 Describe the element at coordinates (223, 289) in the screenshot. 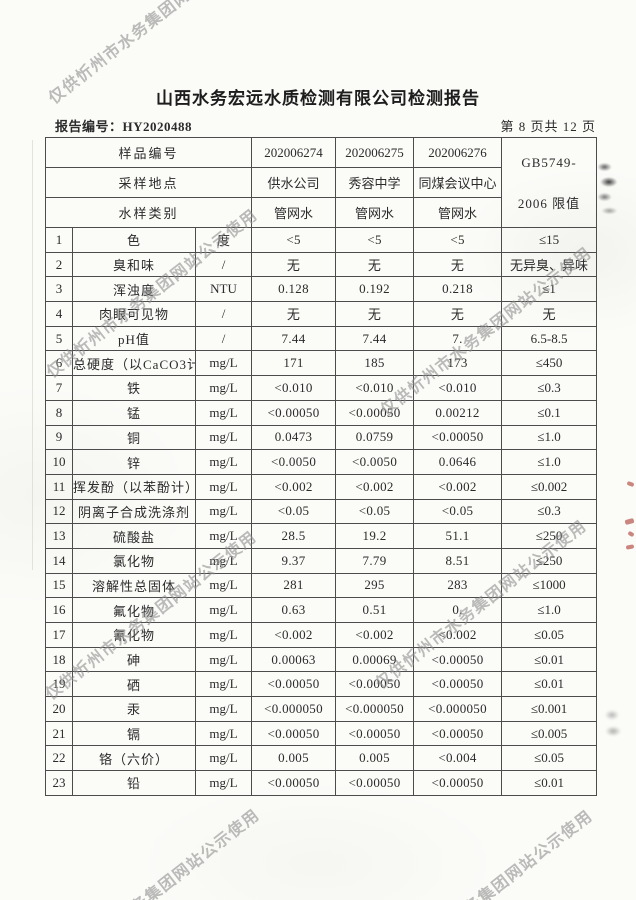

I see `unit-cell: NTU` at that location.